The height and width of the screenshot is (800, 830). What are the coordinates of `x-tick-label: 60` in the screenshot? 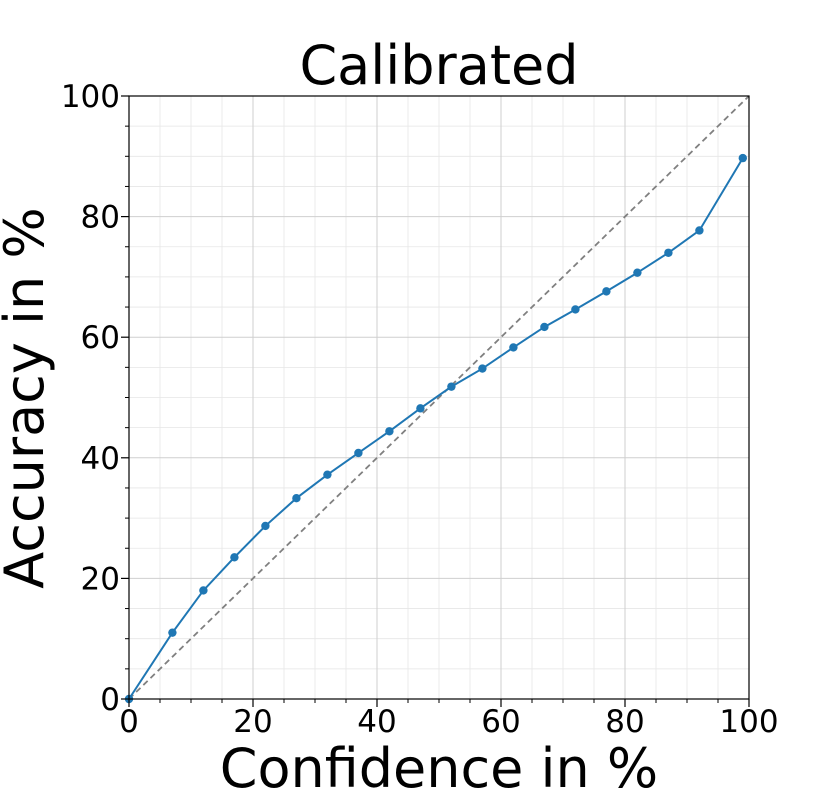 It's located at (500, 722).